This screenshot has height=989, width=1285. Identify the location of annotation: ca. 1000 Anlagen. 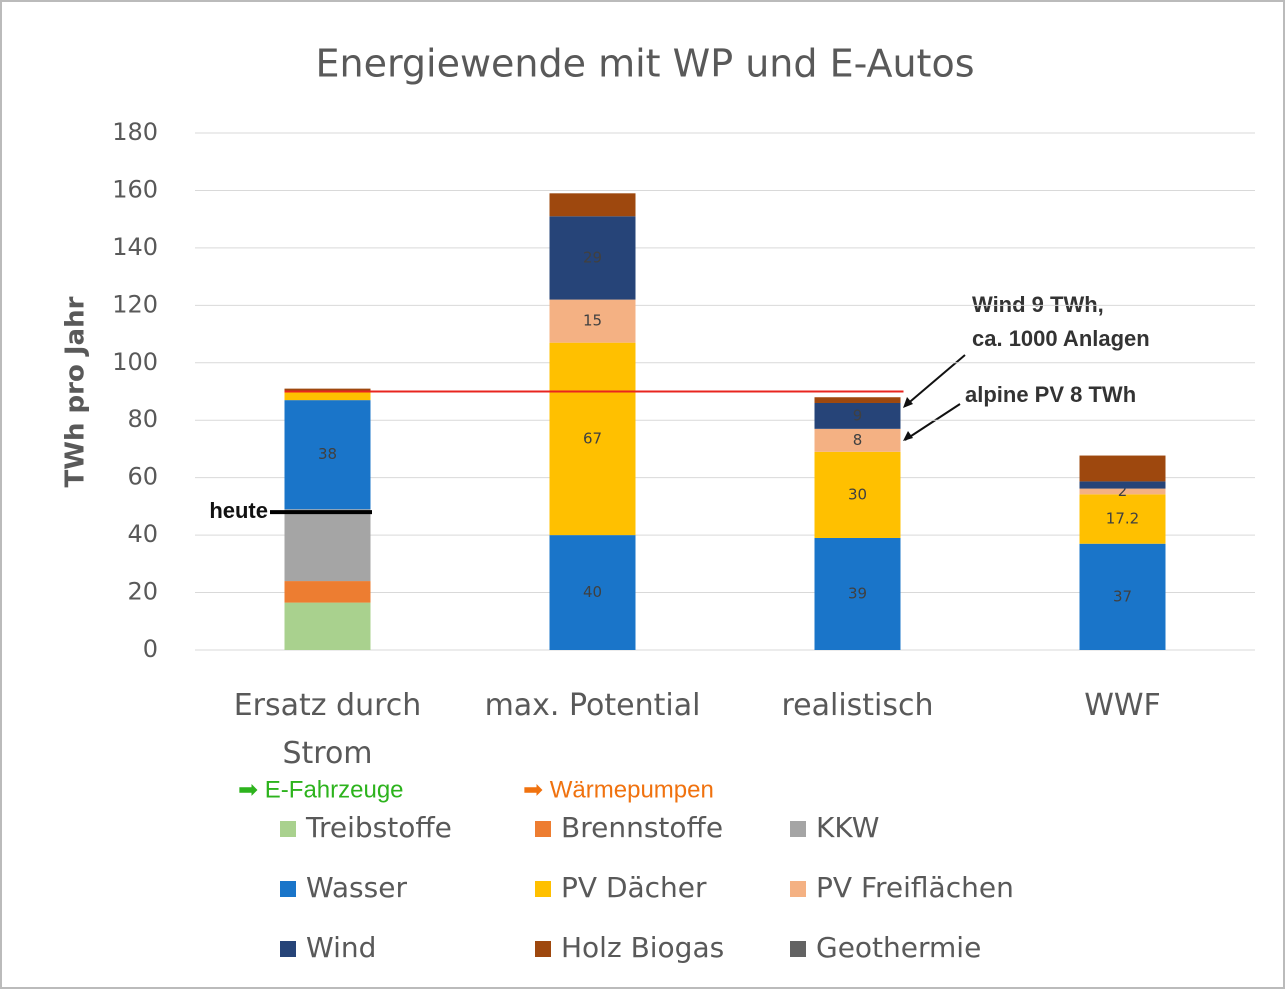
(1061, 338).